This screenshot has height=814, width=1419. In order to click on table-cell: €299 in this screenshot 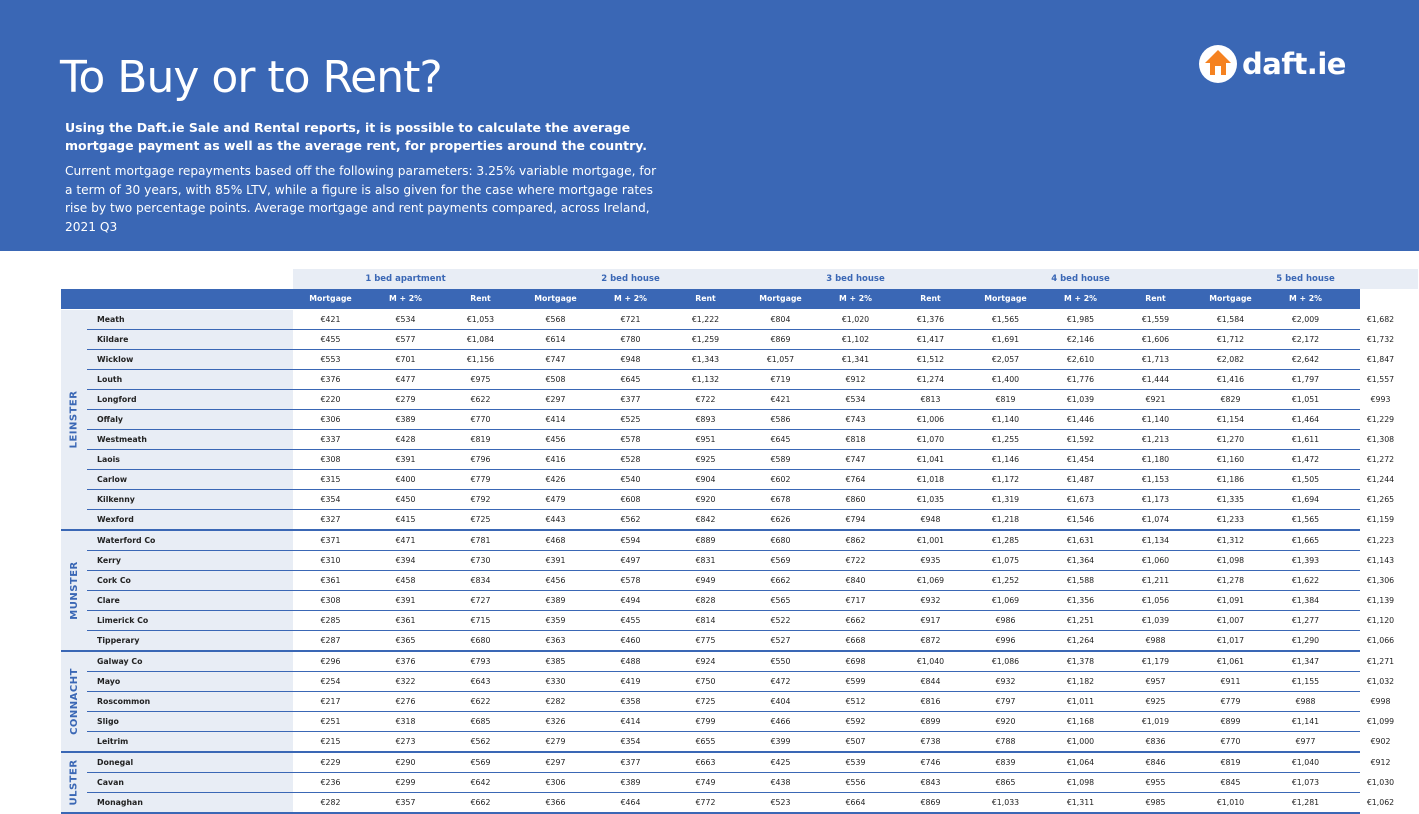, I will do `click(405, 782)`.